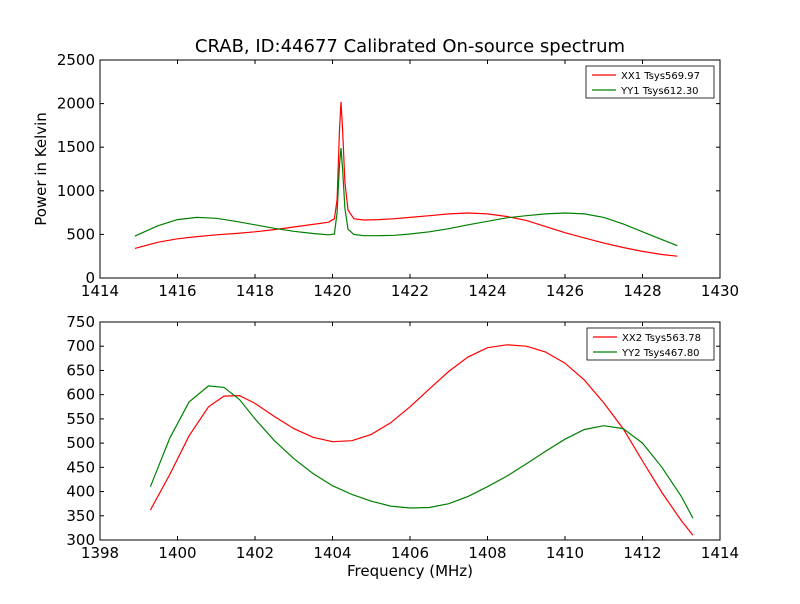 Image resolution: width=800 pixels, height=604 pixels. Describe the element at coordinates (332, 291) in the screenshot. I see `x-tick-label: 1420` at that location.